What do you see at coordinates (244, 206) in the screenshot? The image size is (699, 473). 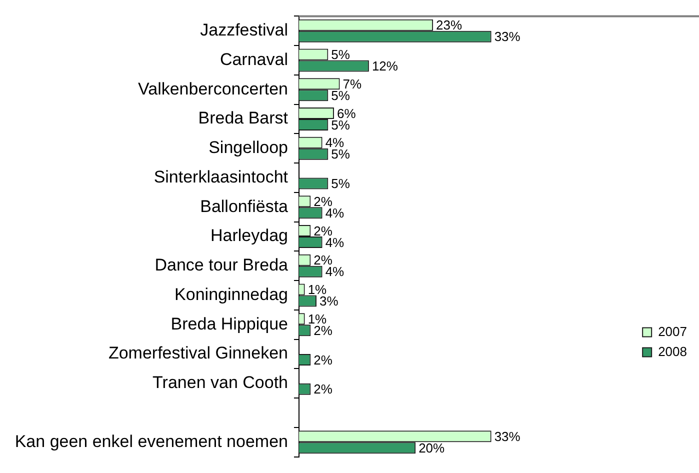 I see `y-tick-label: Ballonfiësta` at bounding box center [244, 206].